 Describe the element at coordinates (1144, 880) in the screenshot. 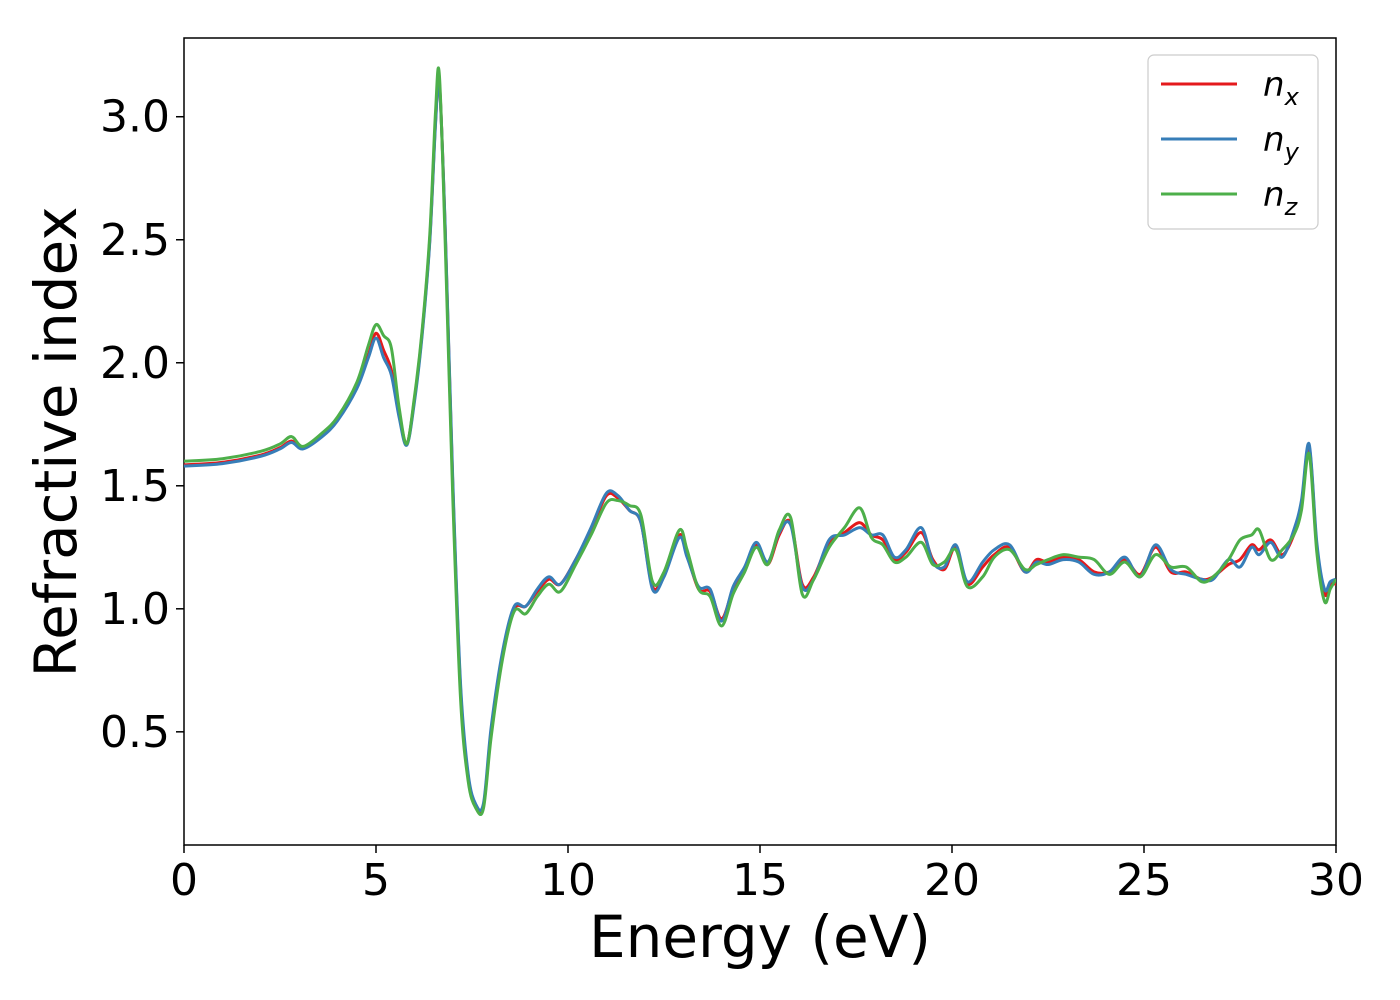

I see `x-tick-label: 25` at that location.